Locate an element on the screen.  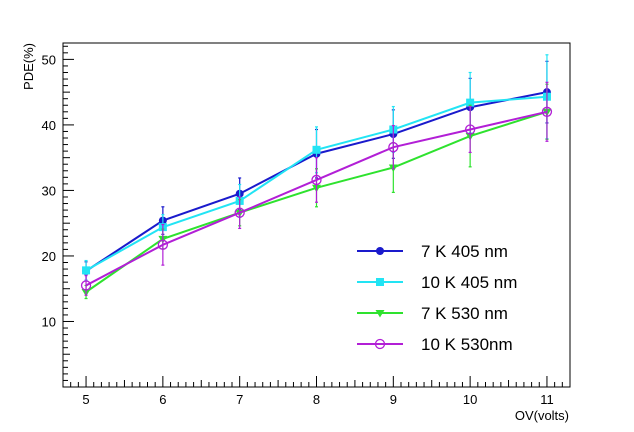
y-tick-label: 20 is located at coordinates (49, 256).